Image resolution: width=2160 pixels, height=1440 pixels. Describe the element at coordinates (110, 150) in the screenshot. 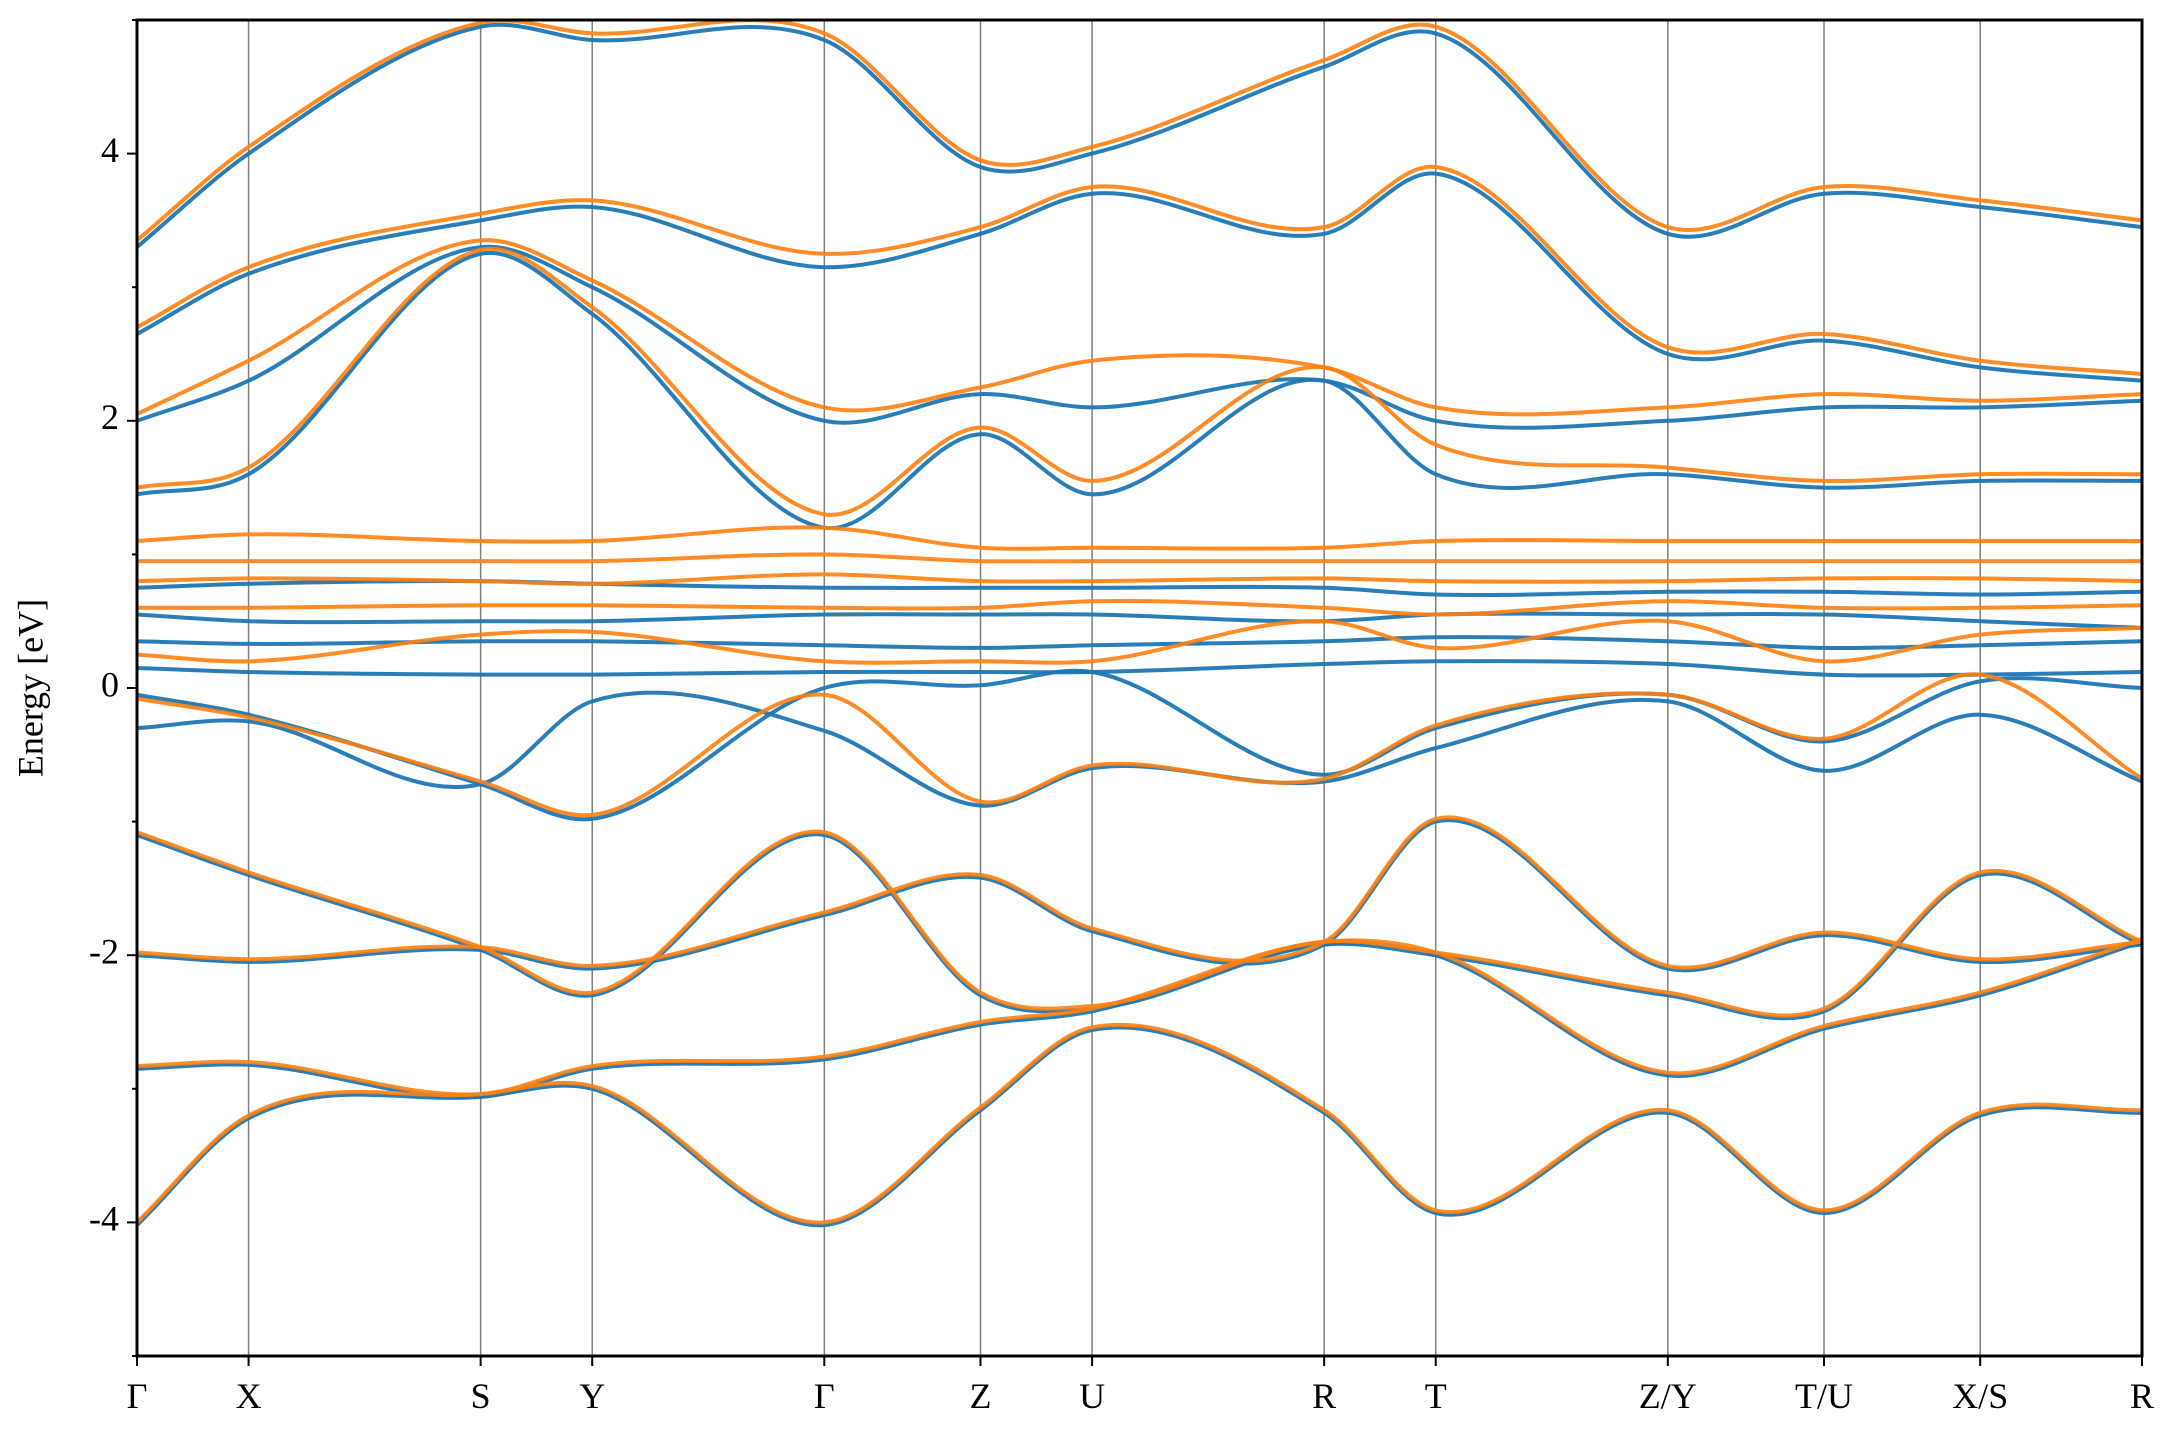

I see `y-tick-label: 4` at that location.